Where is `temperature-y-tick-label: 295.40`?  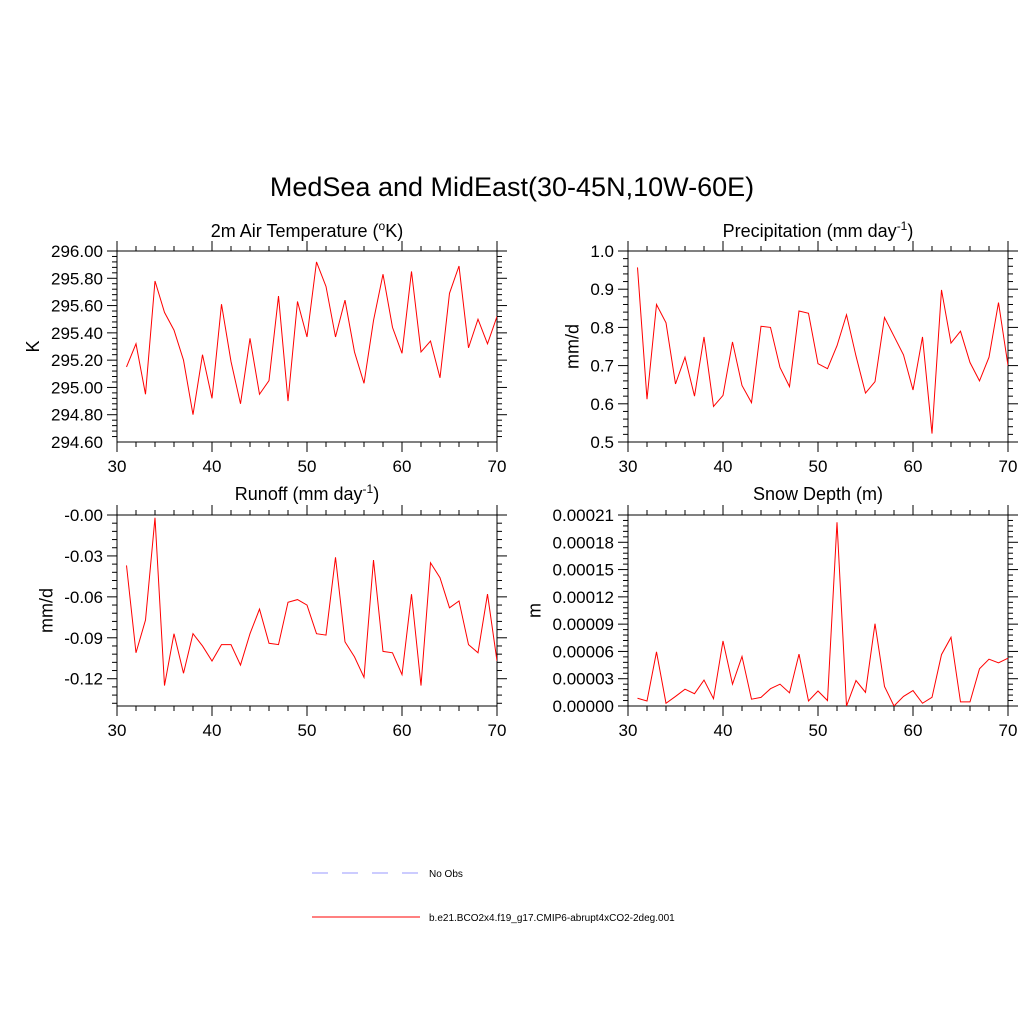
temperature-y-tick-label: 295.40 is located at coordinates (77, 333).